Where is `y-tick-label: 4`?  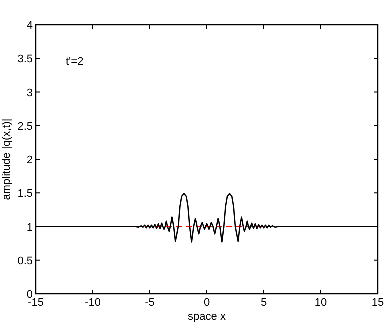 y-tick-label: 4 is located at coordinates (29, 26).